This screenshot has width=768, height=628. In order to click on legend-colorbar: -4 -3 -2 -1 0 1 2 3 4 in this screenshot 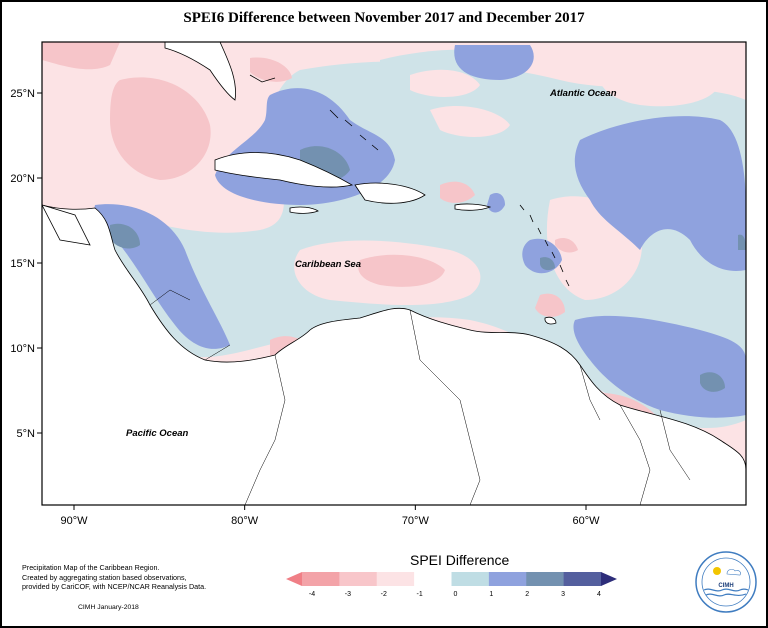, I will do `click(451, 585)`.